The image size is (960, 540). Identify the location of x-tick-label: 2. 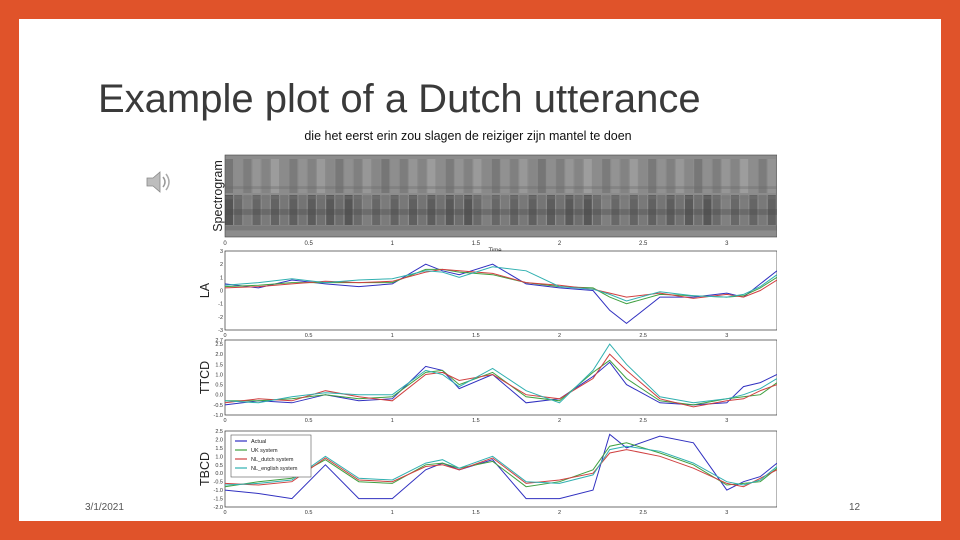
(559, 513).